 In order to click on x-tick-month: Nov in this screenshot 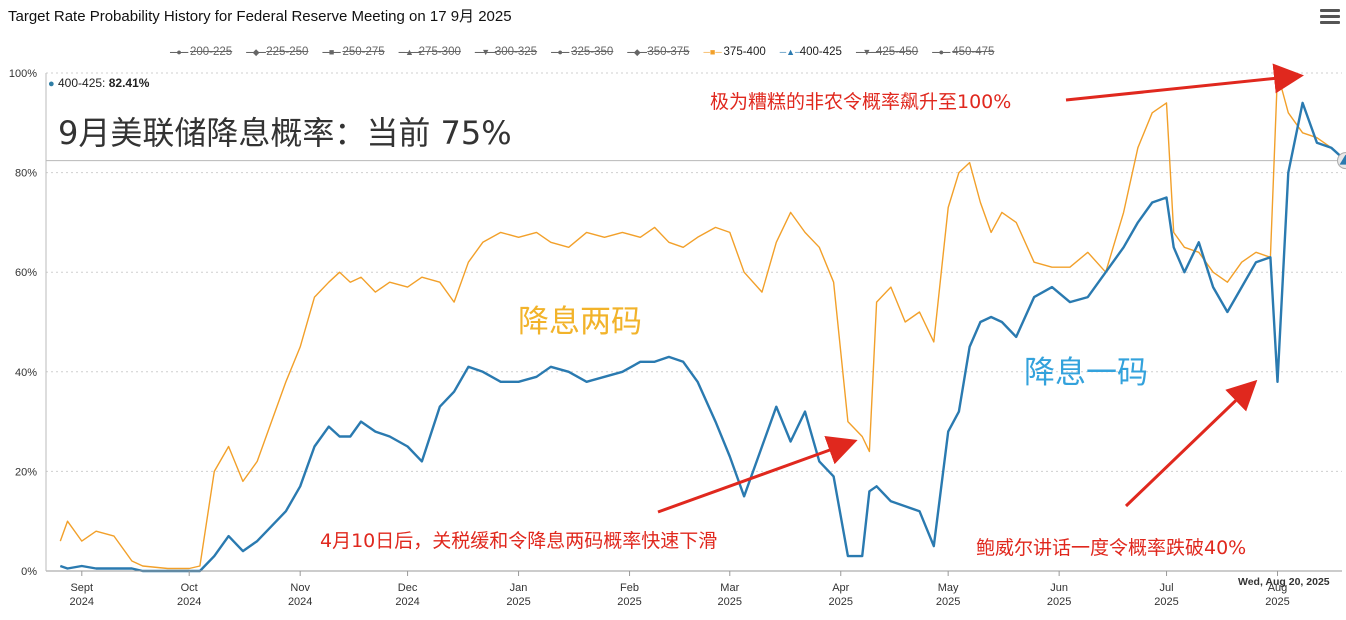, I will do `click(300, 588)`.